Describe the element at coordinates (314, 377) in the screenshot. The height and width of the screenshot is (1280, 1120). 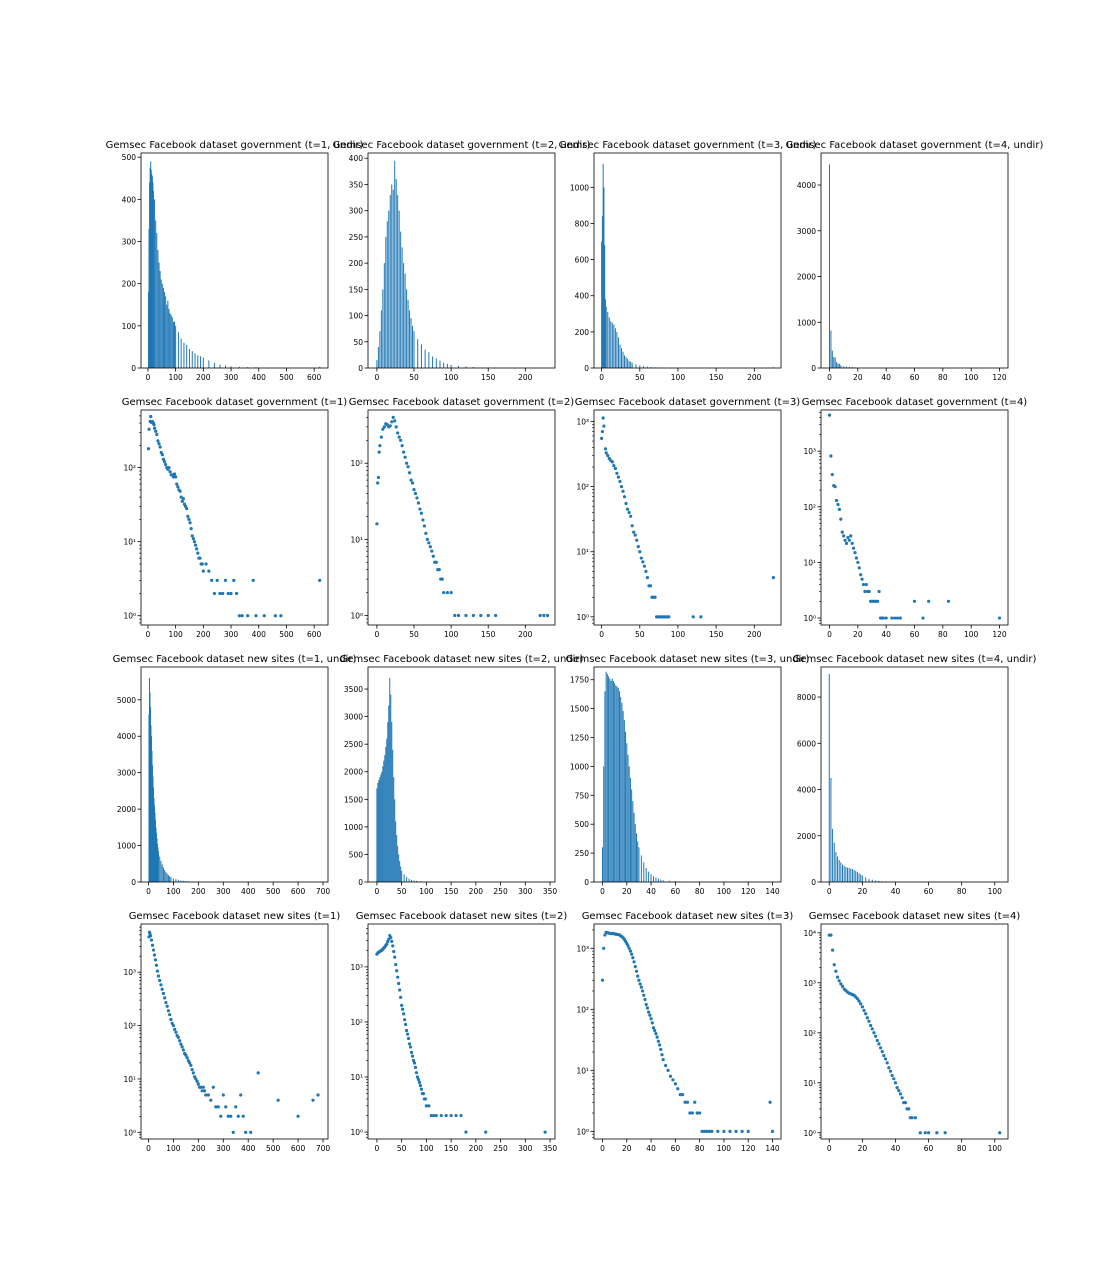
I see `x-tick-label: 600` at that location.